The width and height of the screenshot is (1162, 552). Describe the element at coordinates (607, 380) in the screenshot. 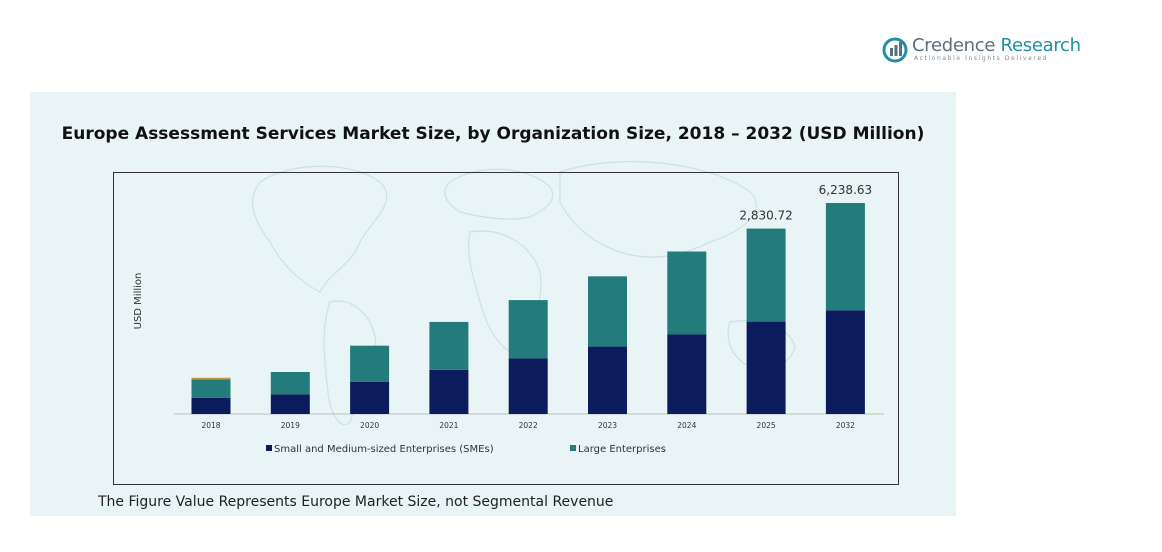

I see `bar-smes-2023` at that location.